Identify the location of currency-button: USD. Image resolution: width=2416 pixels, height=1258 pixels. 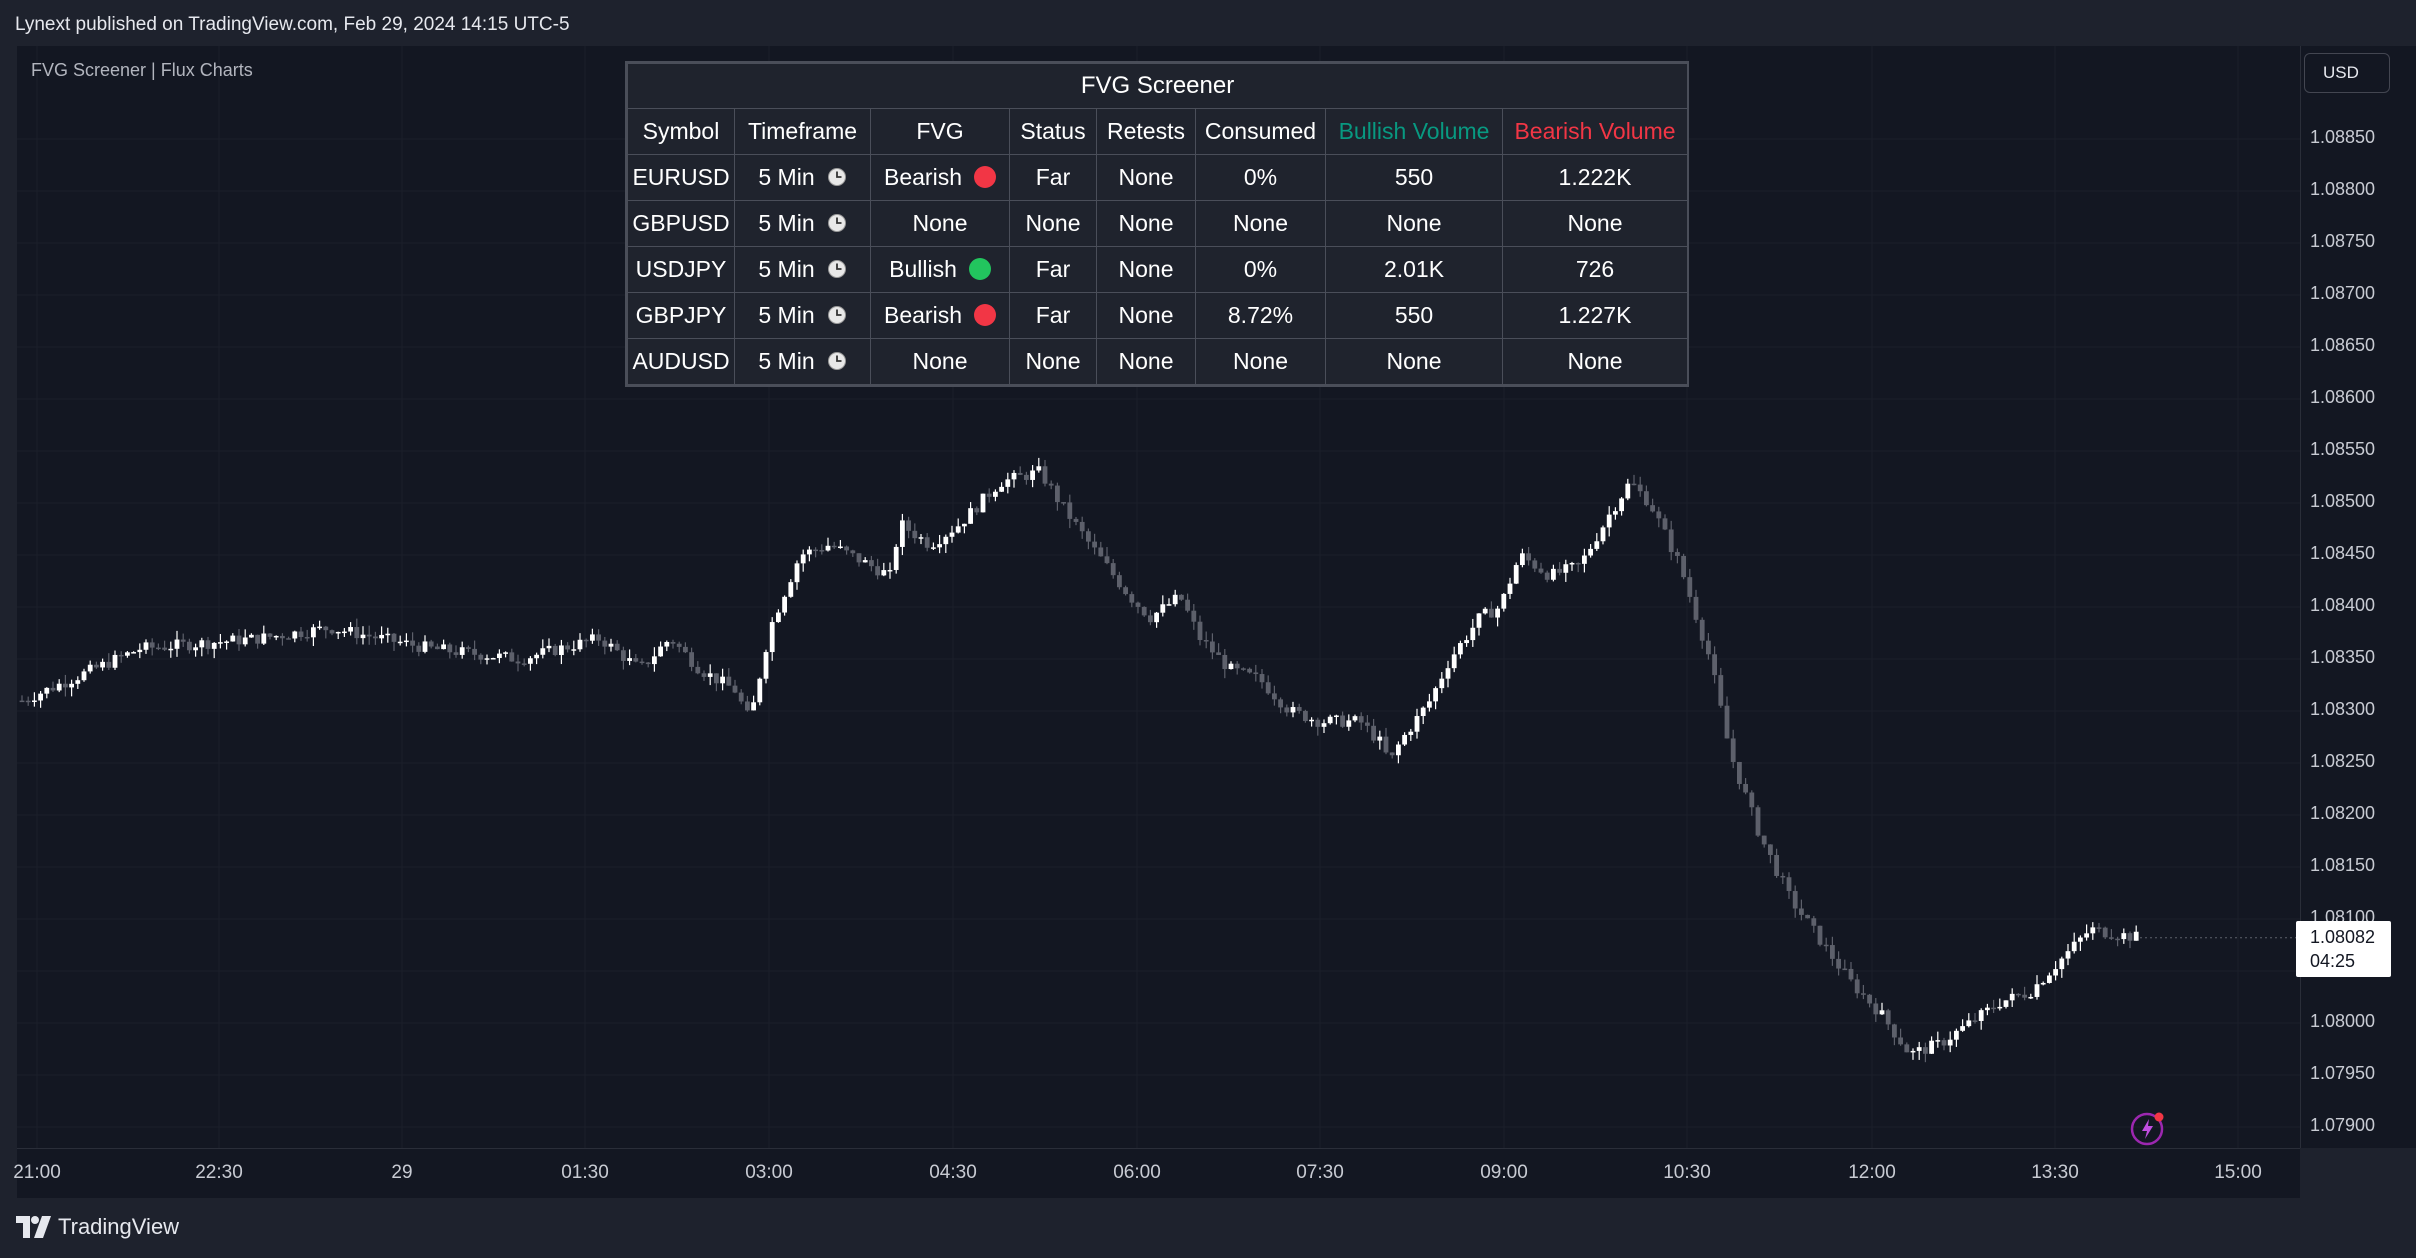
(2347, 73).